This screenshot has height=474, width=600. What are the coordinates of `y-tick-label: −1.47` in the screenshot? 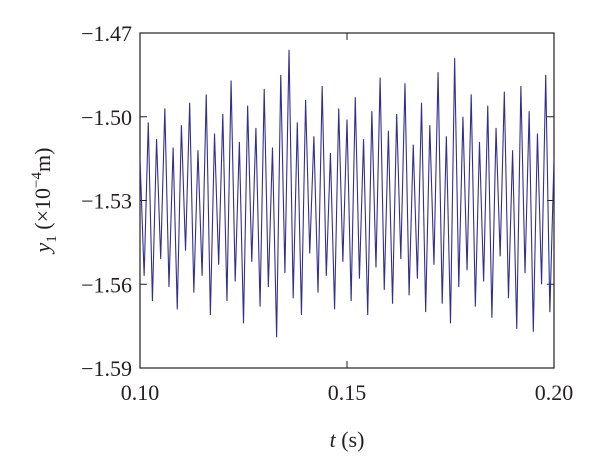 It's located at (106, 33).